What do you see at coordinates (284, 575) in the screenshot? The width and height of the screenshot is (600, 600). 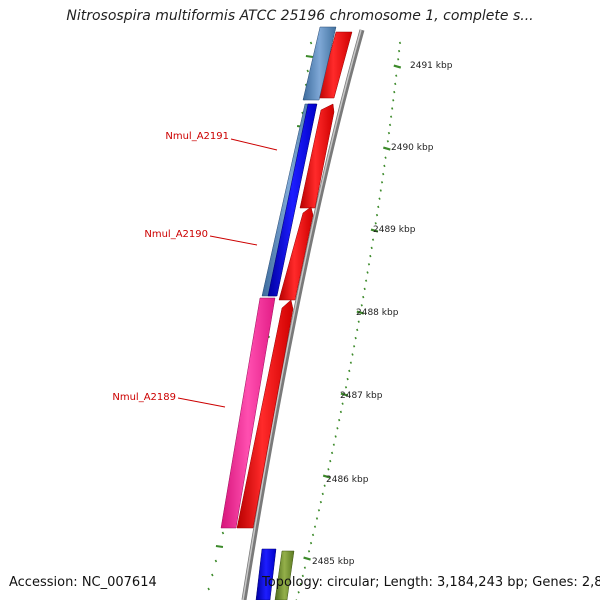 I see `gene-bottom-olive` at bounding box center [284, 575].